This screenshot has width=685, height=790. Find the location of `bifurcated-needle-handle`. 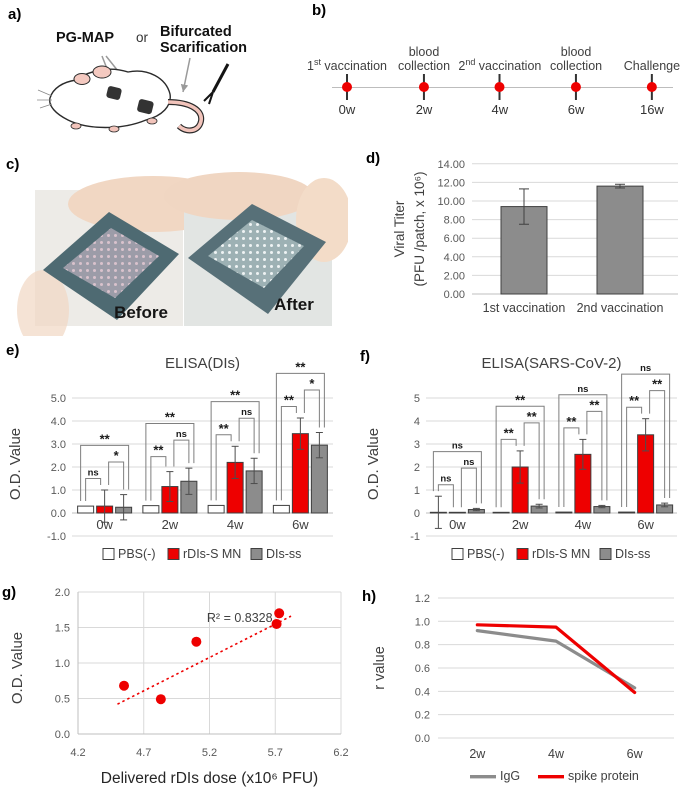

bifurcated-needle-handle is located at coordinates (220, 78).